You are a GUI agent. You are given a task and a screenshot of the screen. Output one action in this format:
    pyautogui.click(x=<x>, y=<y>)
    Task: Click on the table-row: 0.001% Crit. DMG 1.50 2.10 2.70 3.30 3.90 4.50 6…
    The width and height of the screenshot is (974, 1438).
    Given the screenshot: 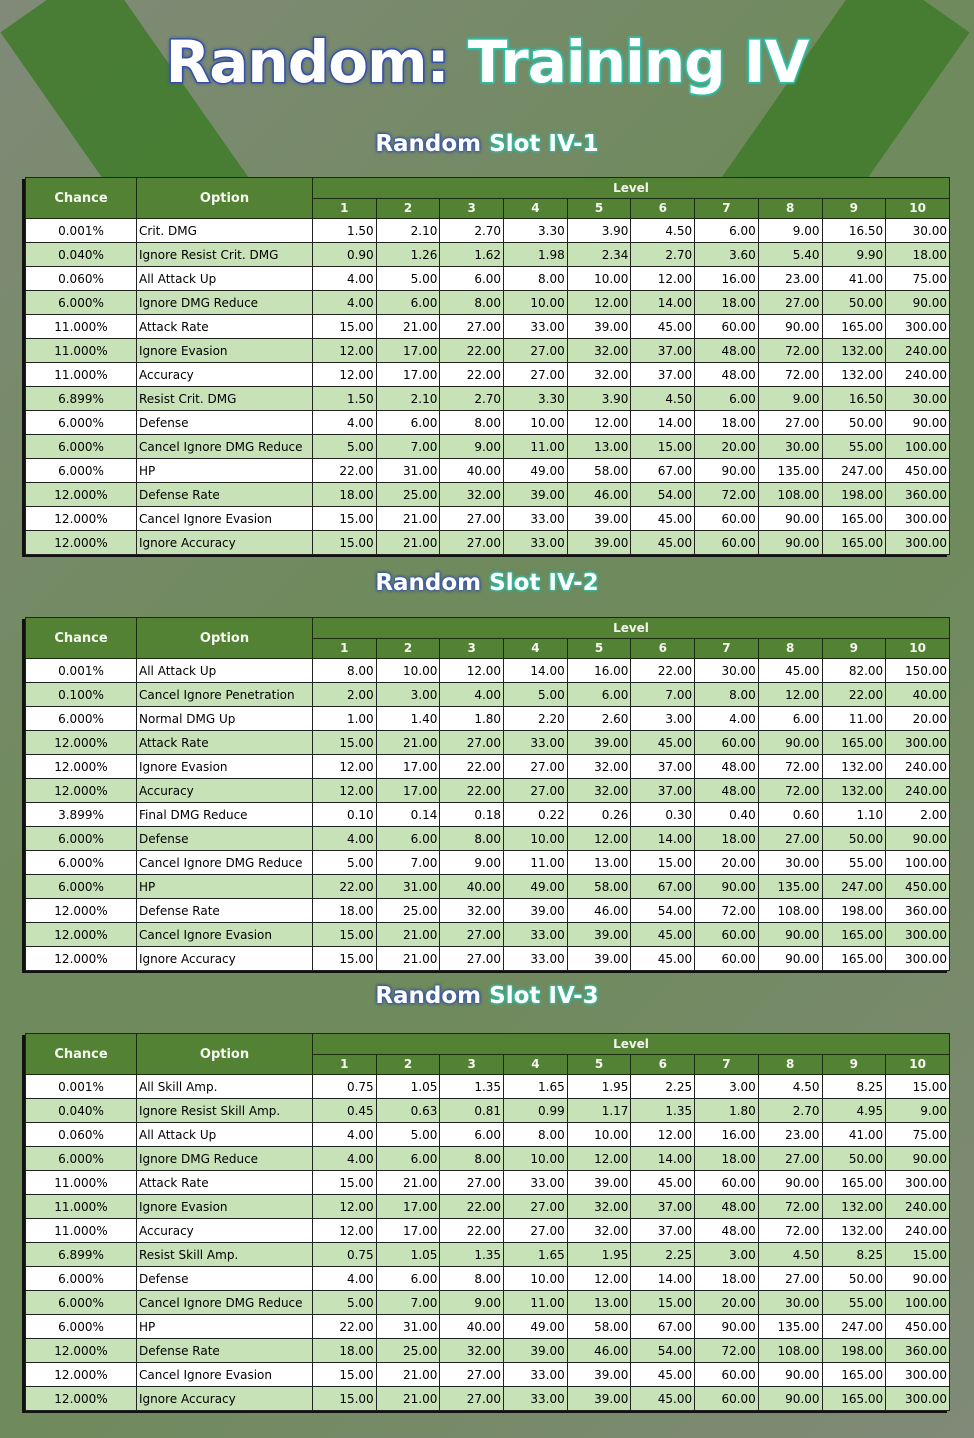 What is the action you would take?
    pyautogui.click(x=487, y=230)
    